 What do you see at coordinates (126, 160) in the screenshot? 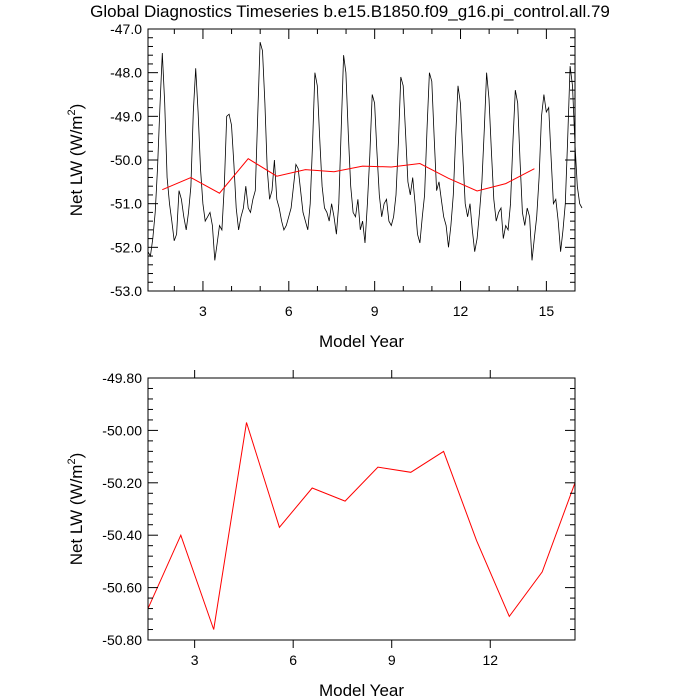
I see `y-tick-label: -50.0` at bounding box center [126, 160].